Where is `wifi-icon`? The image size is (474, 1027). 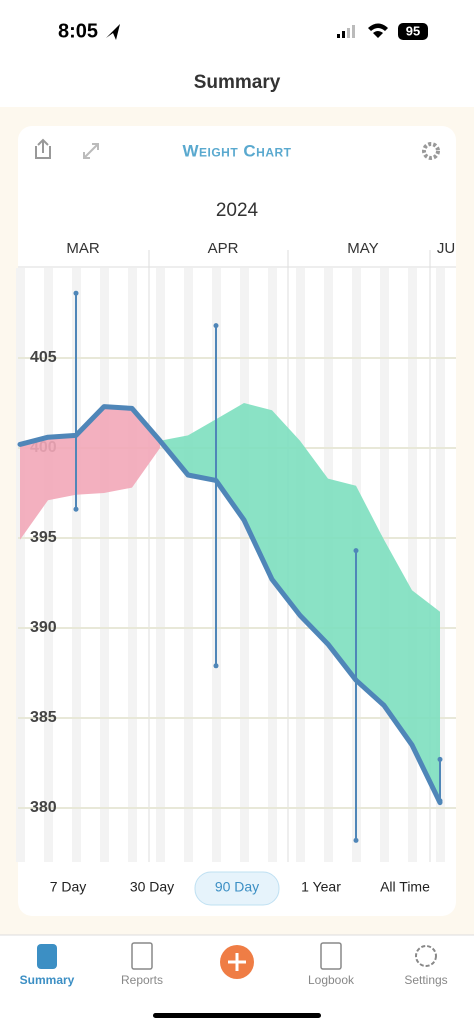
wifi-icon is located at coordinates (378, 30).